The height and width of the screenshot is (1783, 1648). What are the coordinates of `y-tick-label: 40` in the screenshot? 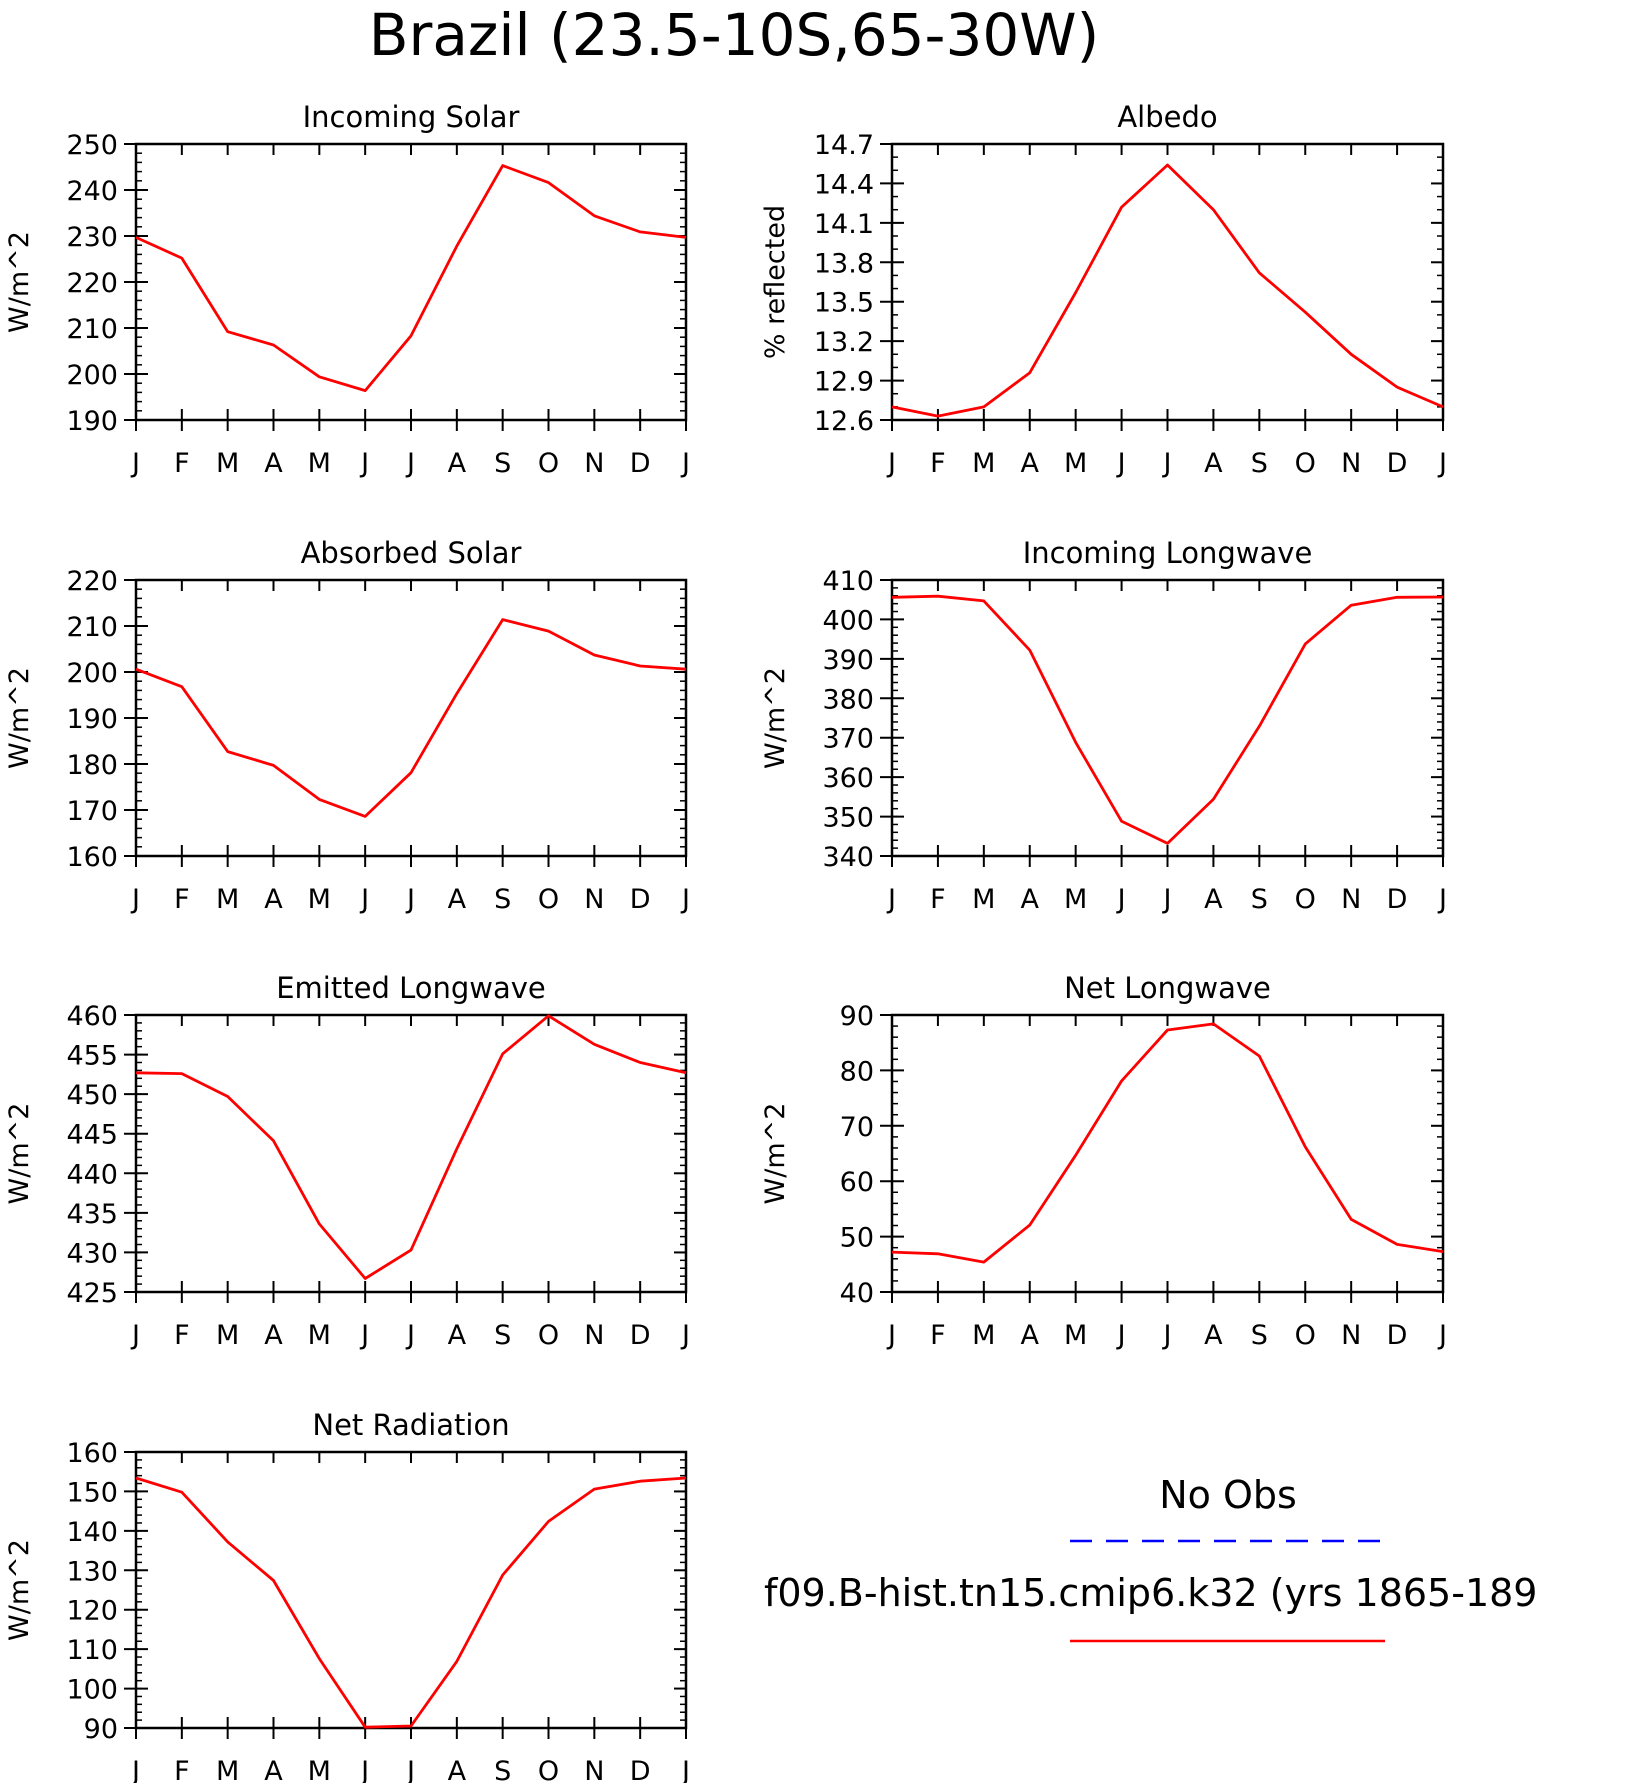 It's located at (857, 1293).